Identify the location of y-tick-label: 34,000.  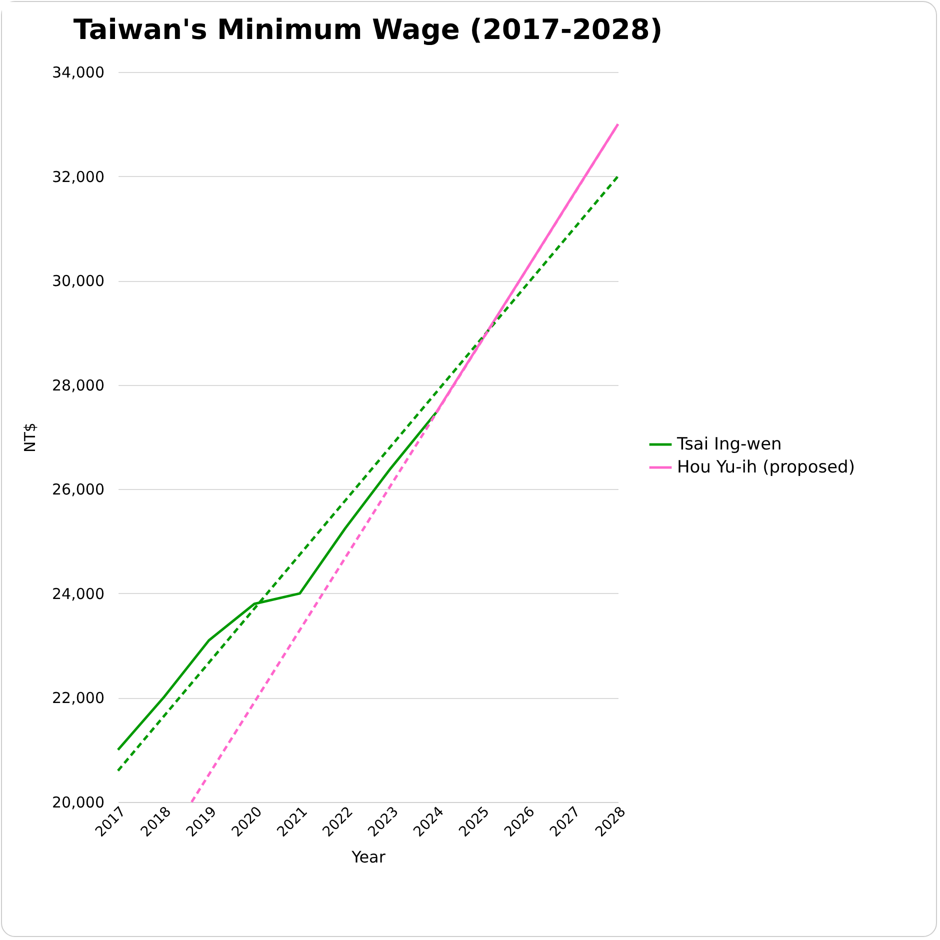
(78, 73).